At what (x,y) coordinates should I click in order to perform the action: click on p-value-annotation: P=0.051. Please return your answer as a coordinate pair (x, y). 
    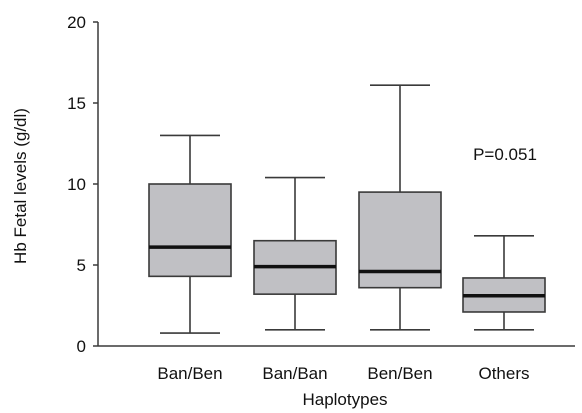
    Looking at the image, I should click on (505, 154).